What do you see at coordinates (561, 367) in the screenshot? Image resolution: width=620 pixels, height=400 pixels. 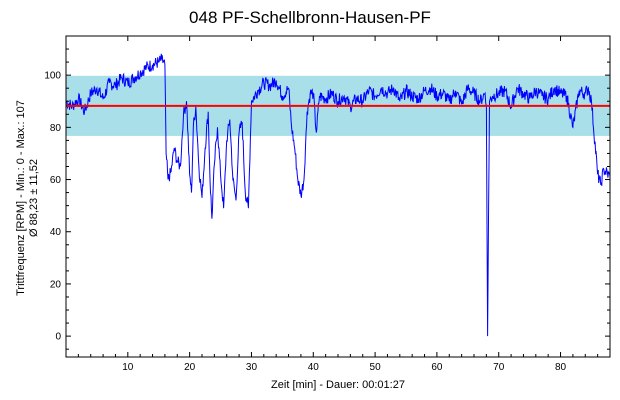 I see `x-tick-label: 80` at bounding box center [561, 367].